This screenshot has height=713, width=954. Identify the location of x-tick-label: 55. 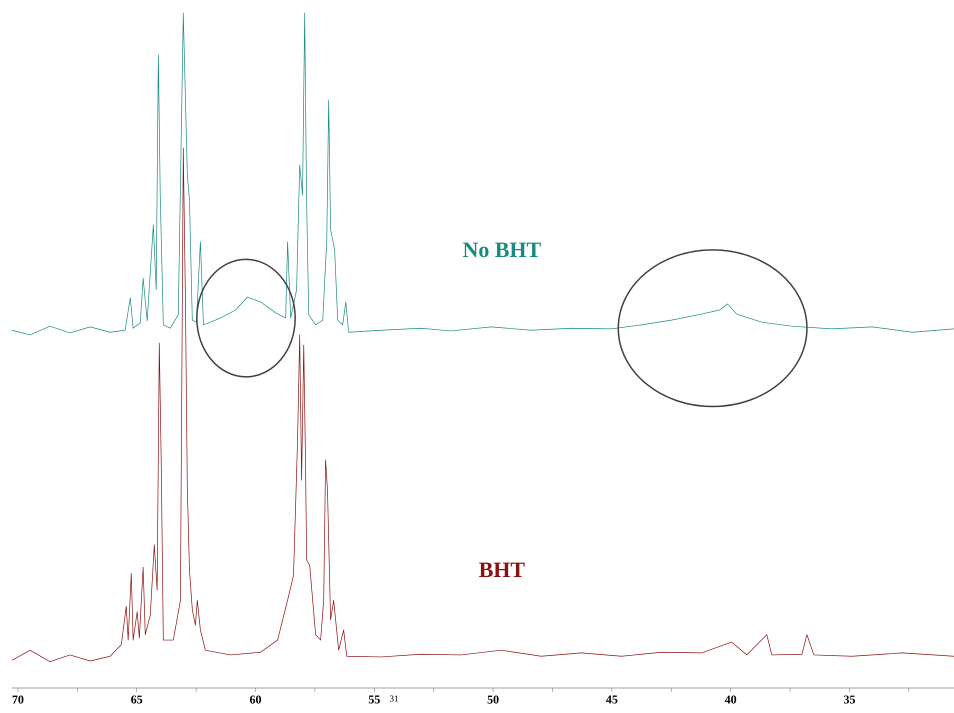
(374, 700).